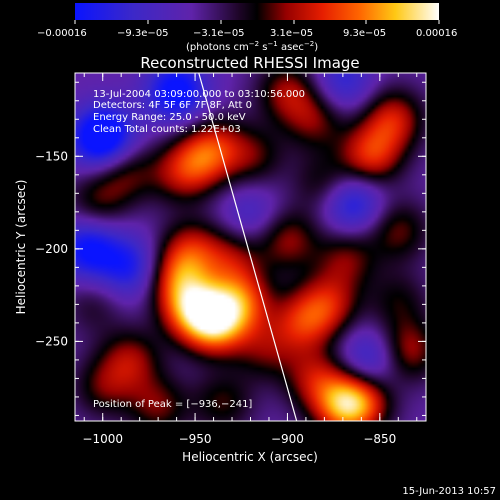  What do you see at coordinates (51, 156) in the screenshot?
I see `y-tick-label: −150` at bounding box center [51, 156].